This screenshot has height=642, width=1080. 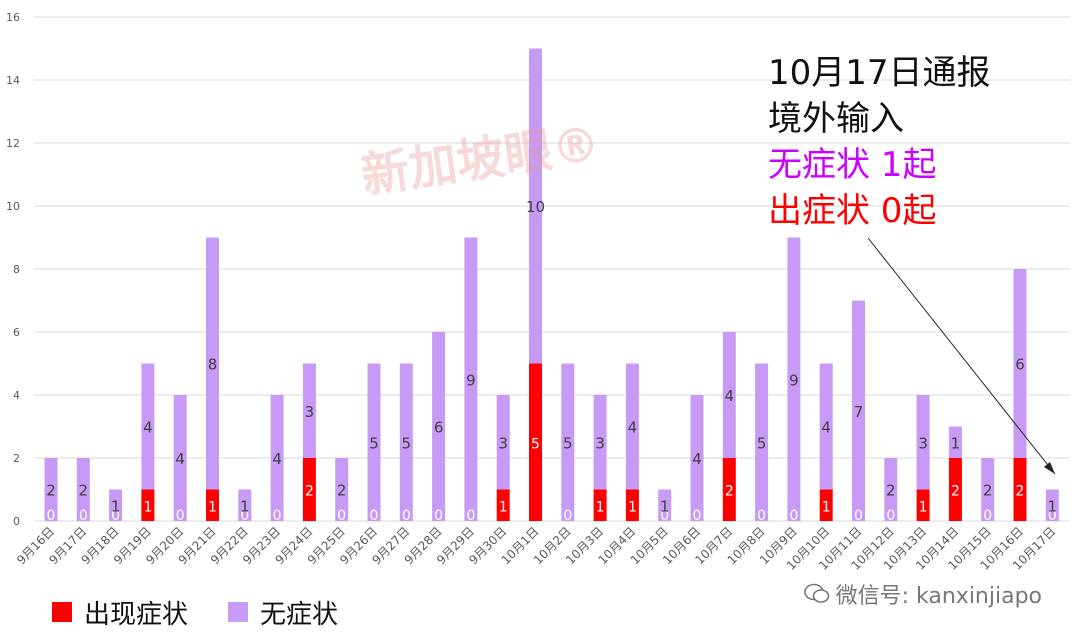 I want to click on annotation-arrow, so click(x=961, y=356).